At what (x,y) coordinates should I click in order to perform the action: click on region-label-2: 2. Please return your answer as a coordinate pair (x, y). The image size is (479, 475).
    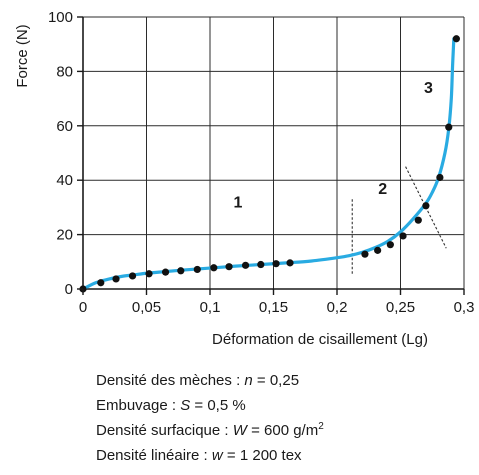
    Looking at the image, I should click on (382, 189).